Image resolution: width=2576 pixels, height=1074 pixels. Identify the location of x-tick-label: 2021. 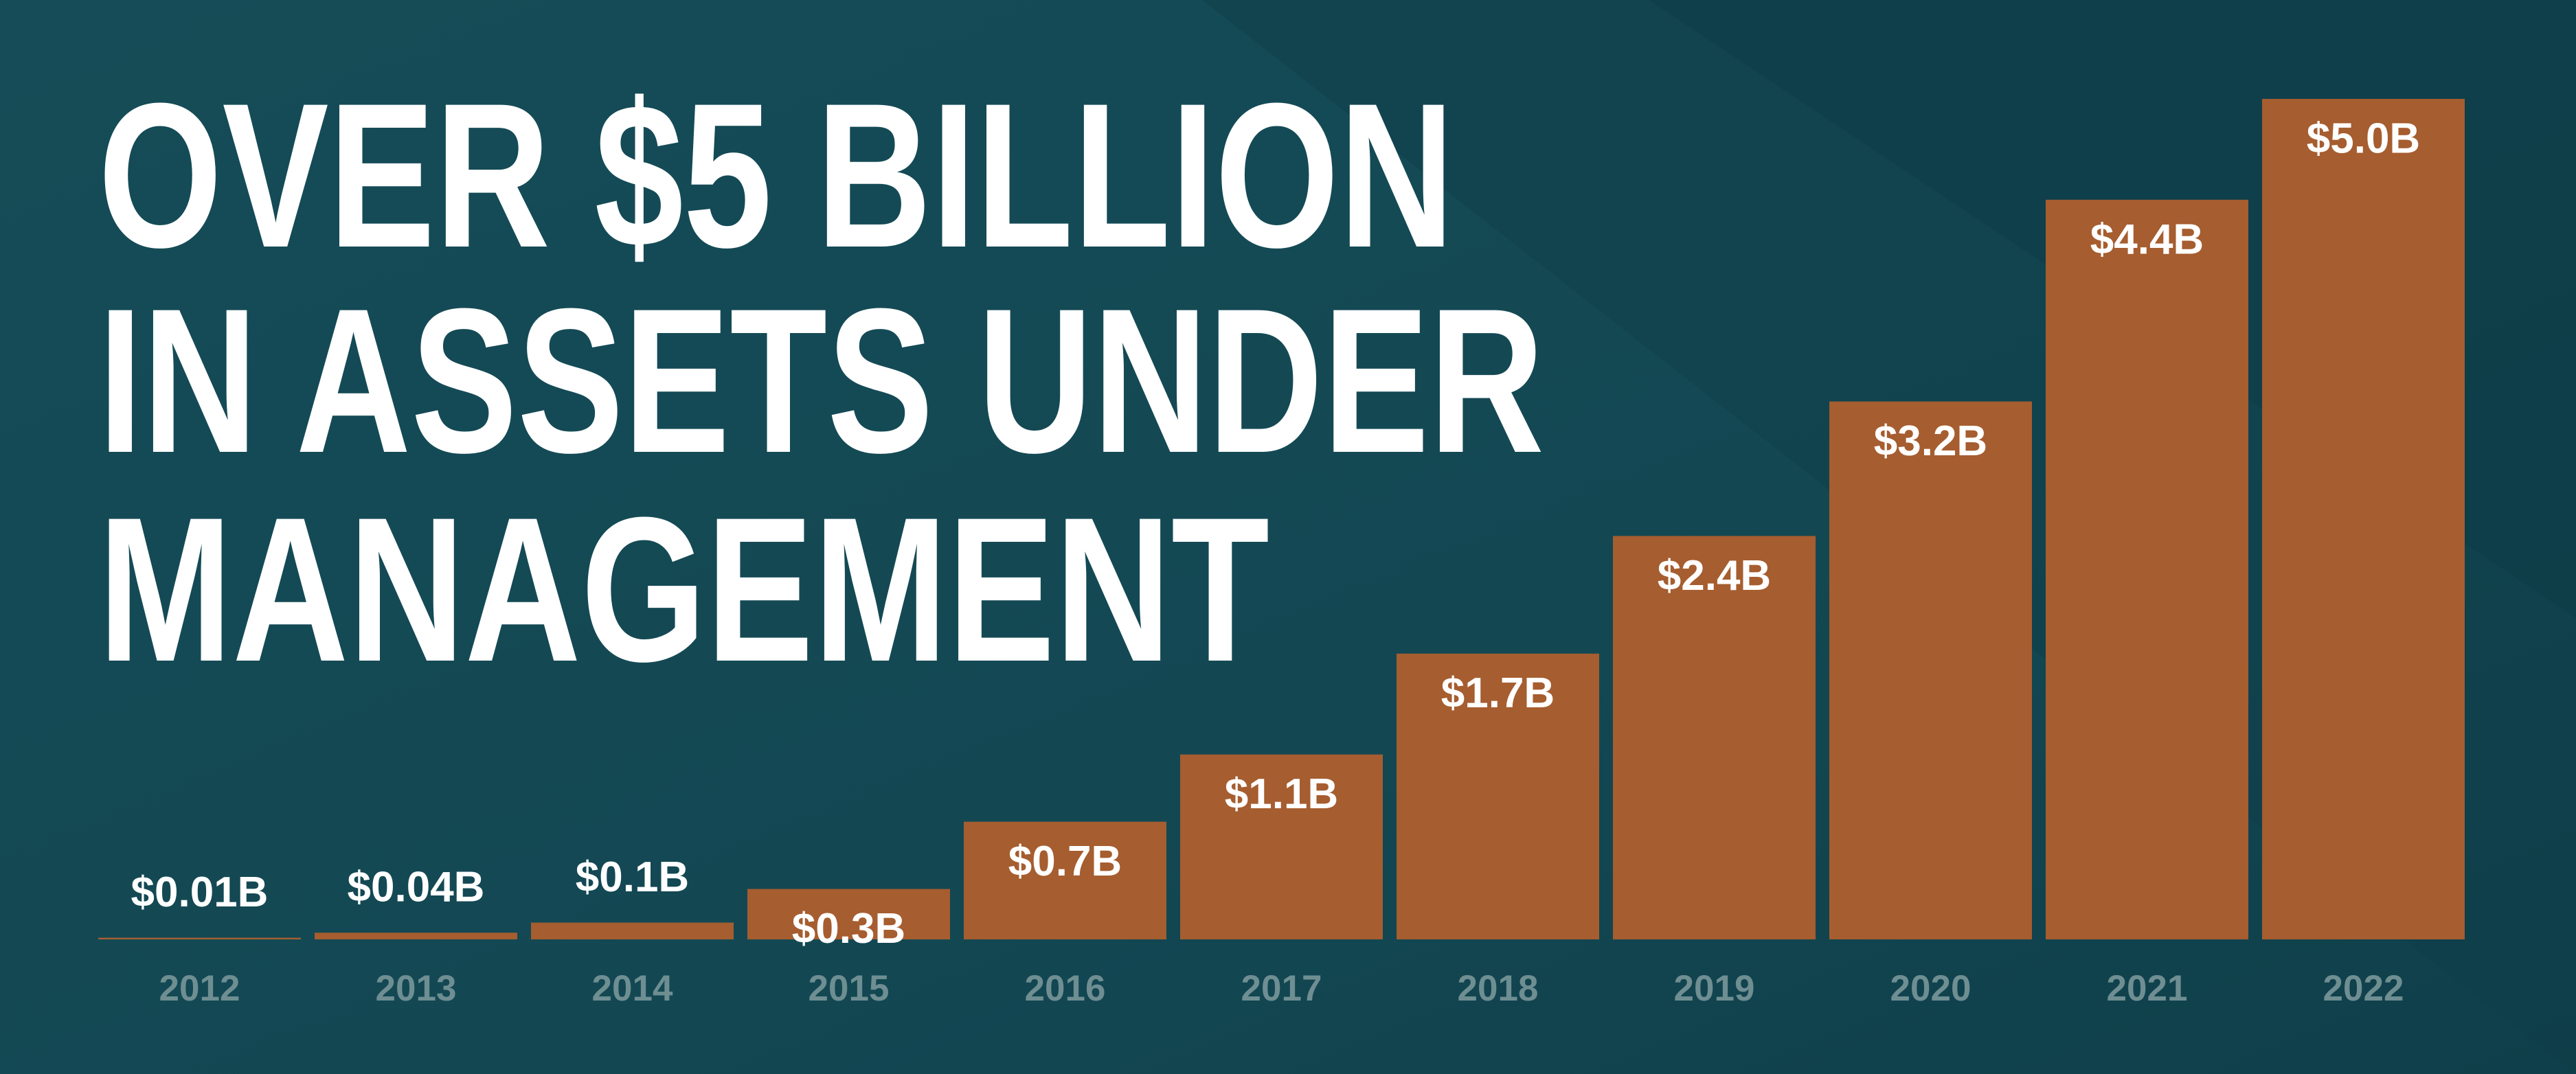
(2147, 988).